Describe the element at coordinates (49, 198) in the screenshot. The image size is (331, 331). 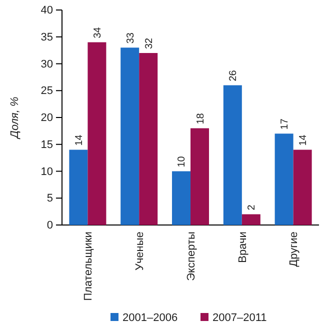
I see `y-tick-label: 5` at that location.